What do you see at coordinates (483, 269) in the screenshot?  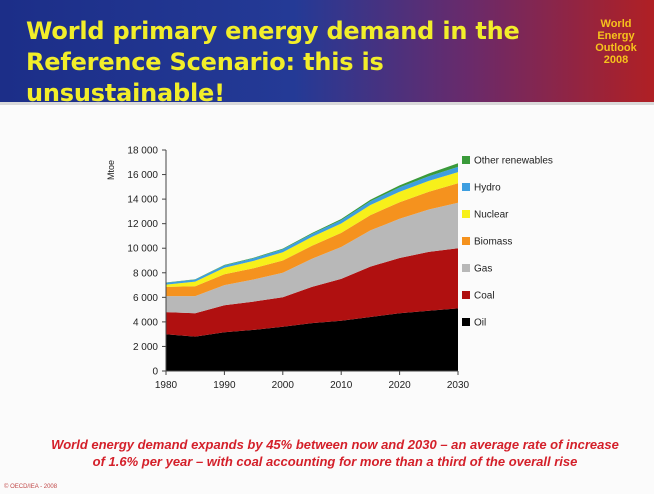 I see `legend-label: Gas` at bounding box center [483, 269].